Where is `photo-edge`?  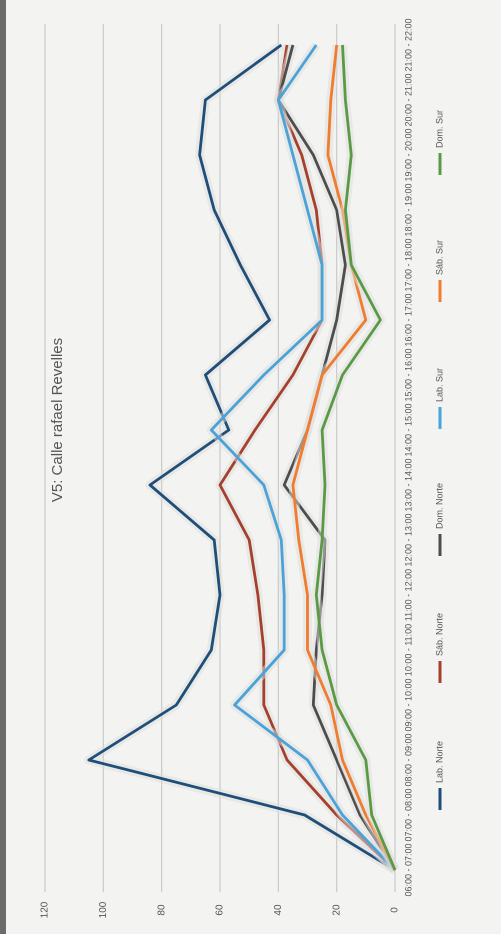
photo-edge is located at coordinates (3, 467).